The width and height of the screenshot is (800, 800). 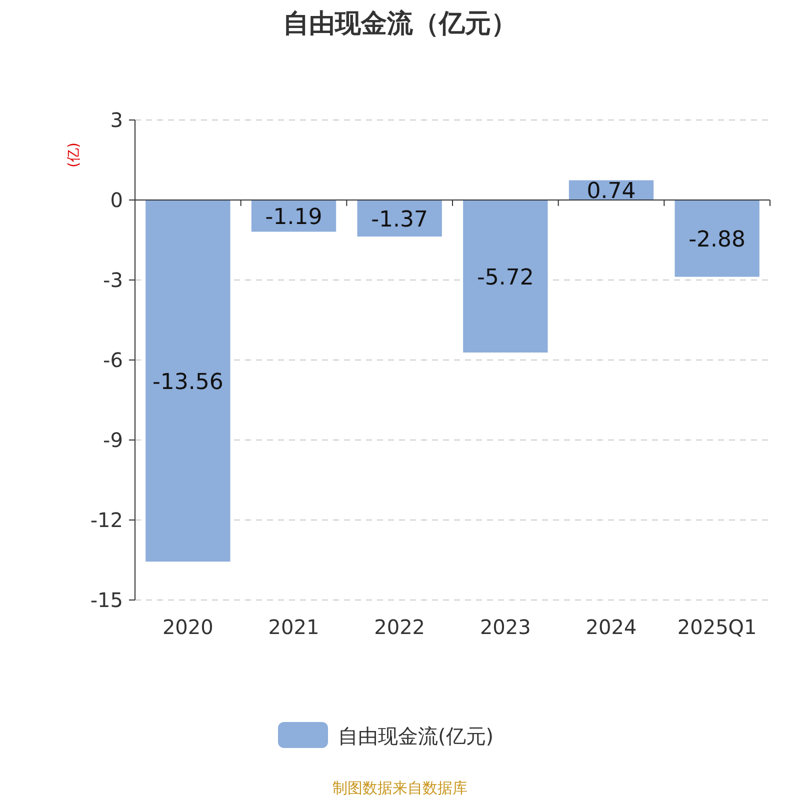 What do you see at coordinates (106, 520) in the screenshot?
I see `y-tick-label: -12` at bounding box center [106, 520].